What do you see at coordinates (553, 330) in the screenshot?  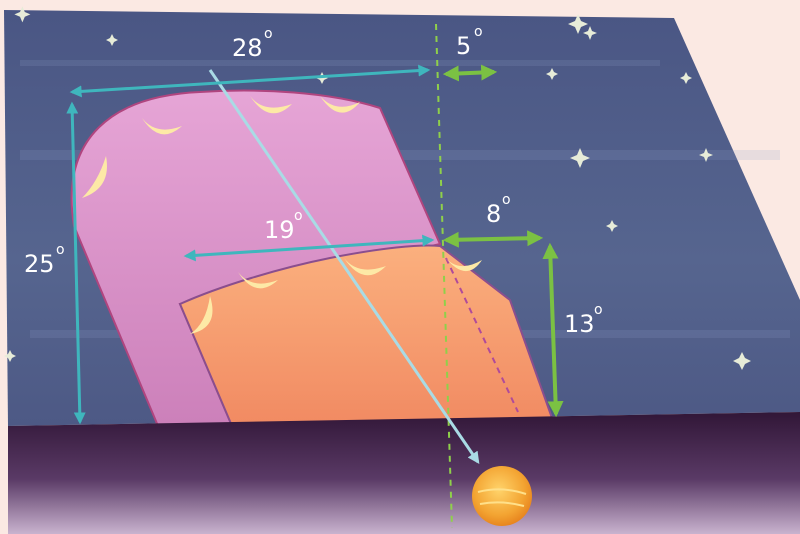 I see `inner-height-arrow` at bounding box center [553, 330].